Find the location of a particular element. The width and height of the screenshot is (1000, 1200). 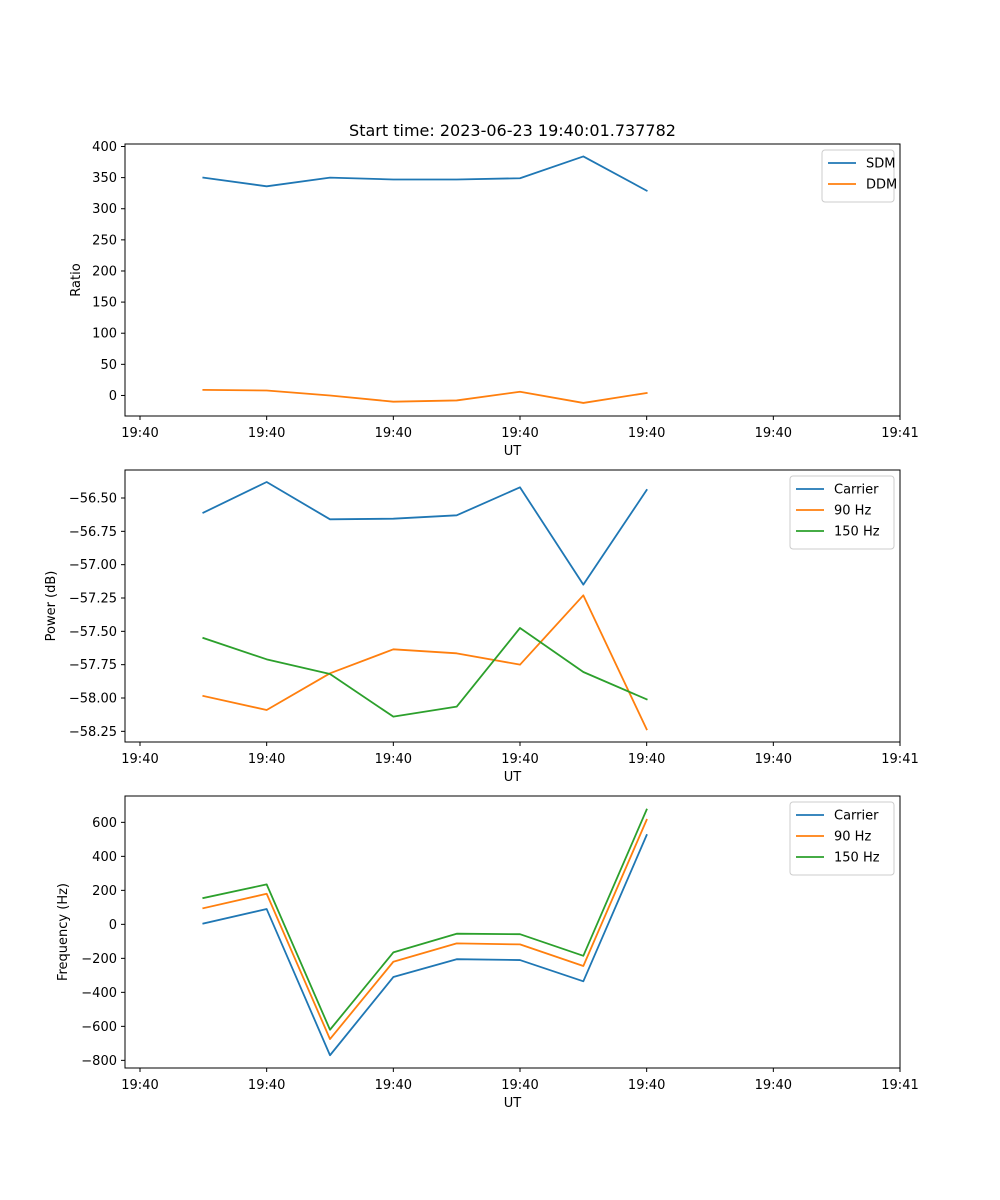

y-axis-label: Ratio is located at coordinates (76, 279).